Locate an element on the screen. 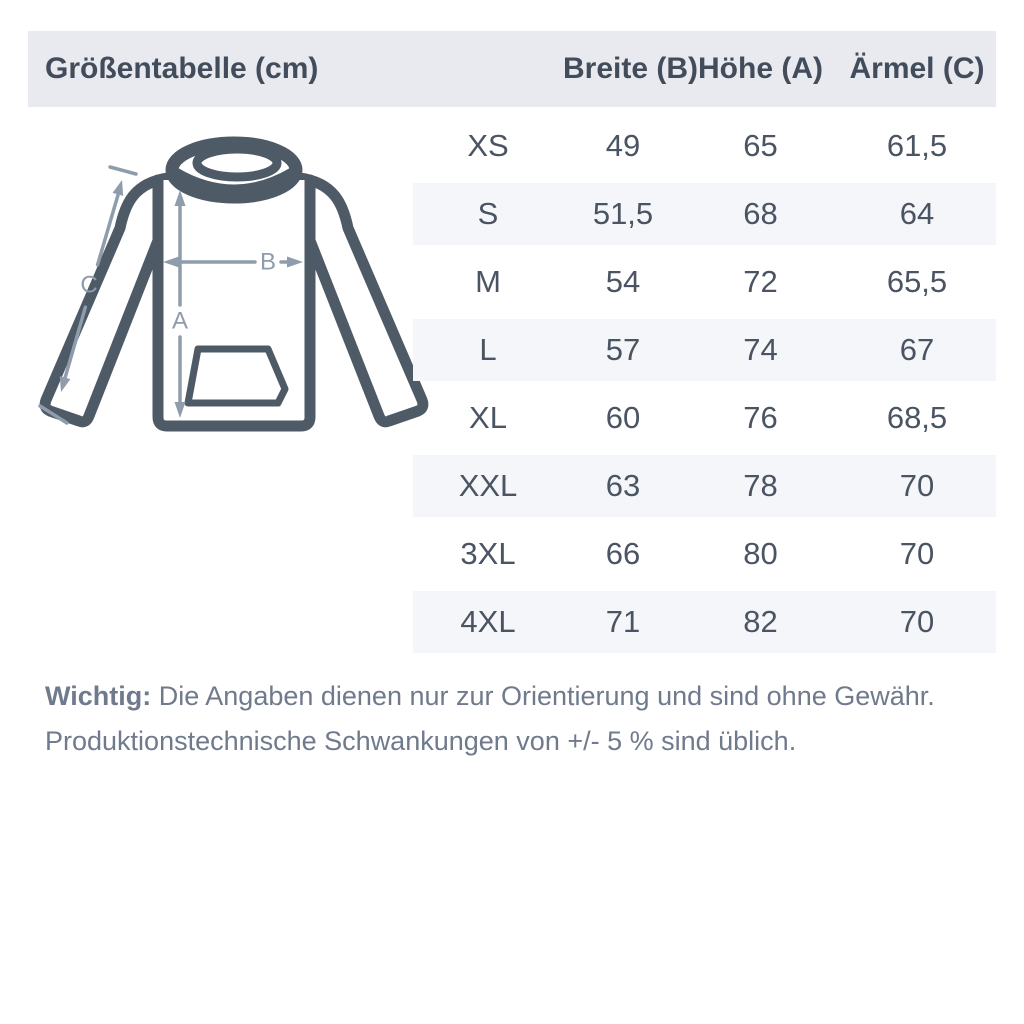  table-row: S 51,5 68 64 is located at coordinates (704, 214).